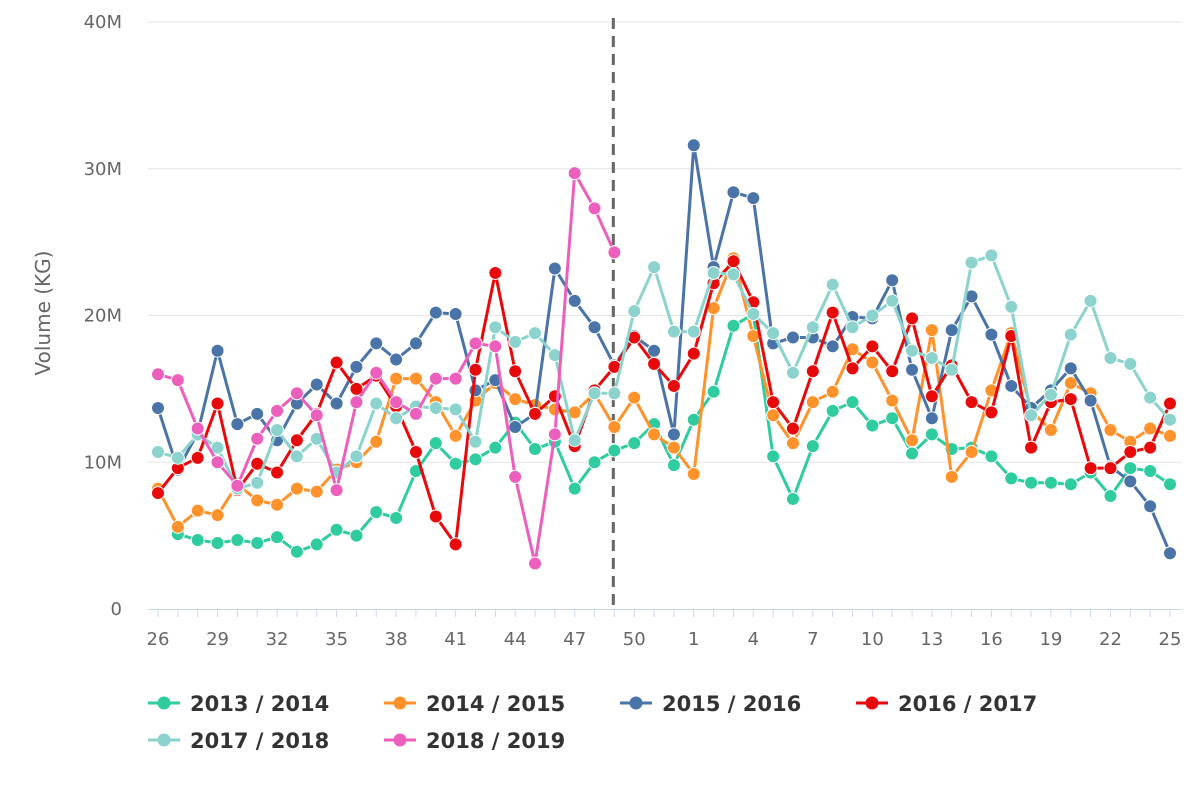 The height and width of the screenshot is (800, 1200). I want to click on legend-item: 2016 / 2017, so click(946, 704).